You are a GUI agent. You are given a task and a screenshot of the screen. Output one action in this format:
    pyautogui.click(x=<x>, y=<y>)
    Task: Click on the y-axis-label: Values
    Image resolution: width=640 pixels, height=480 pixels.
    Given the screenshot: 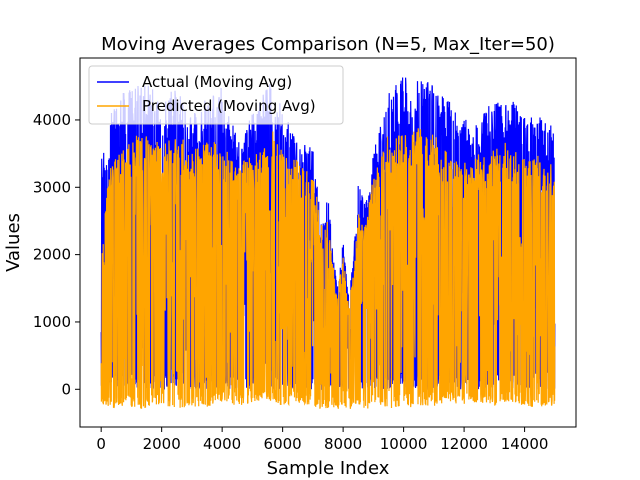 What is the action you would take?
    pyautogui.click(x=13, y=242)
    